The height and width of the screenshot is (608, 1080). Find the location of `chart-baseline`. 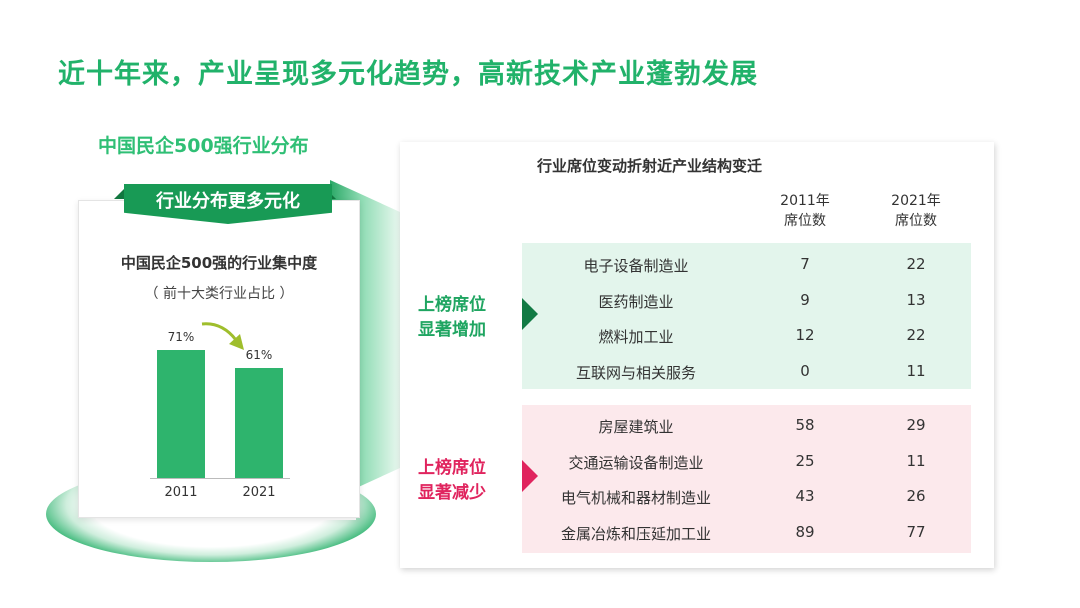

chart-baseline is located at coordinates (220, 478).